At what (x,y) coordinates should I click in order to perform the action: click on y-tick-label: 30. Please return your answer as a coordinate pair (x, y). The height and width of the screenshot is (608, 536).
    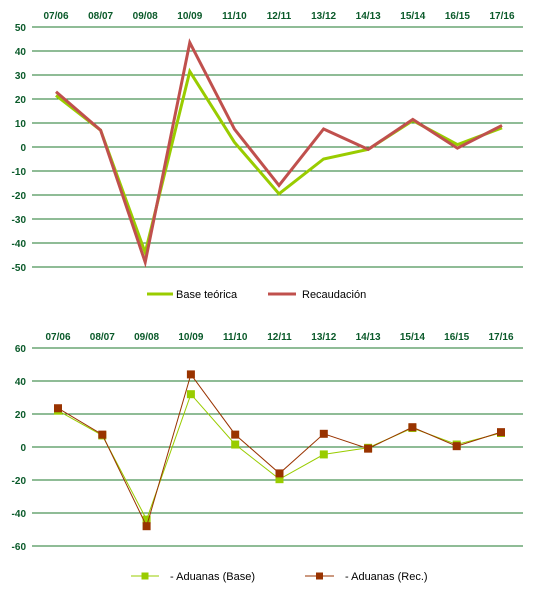
    Looking at the image, I should click on (21, 76).